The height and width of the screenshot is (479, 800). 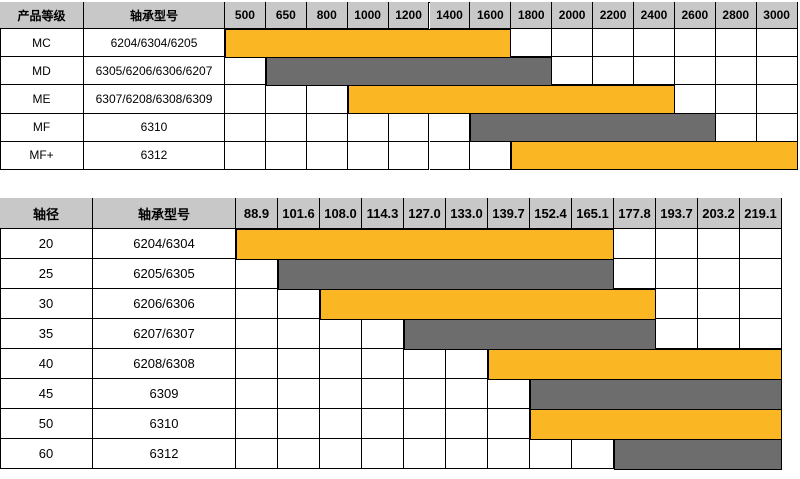 What do you see at coordinates (164, 394) in the screenshot?
I see `row-model: 6309` at bounding box center [164, 394].